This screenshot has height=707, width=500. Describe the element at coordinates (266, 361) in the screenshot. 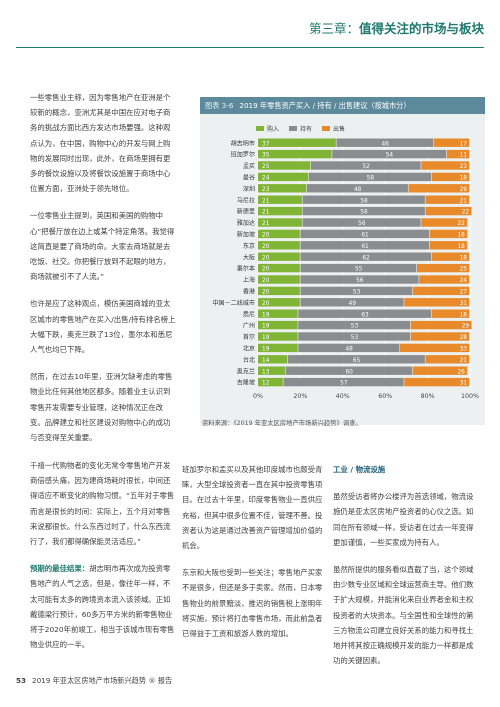

I see `bar-value-label: 14` at that location.